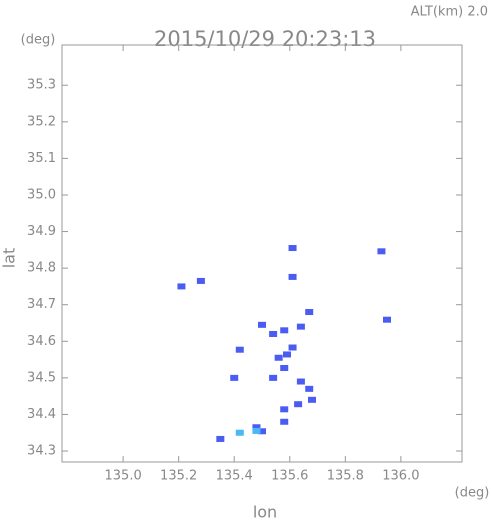 This screenshot has width=491, height=521. Describe the element at coordinates (41, 158) in the screenshot. I see `y-tick-label: 35.1` at that location.